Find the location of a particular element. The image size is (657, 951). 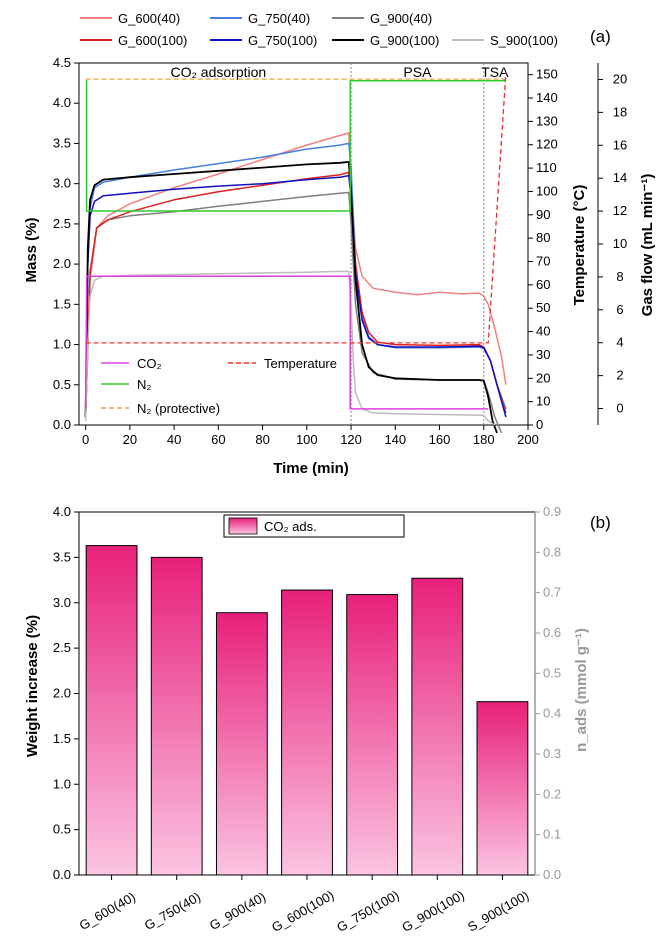

gasflow-tick-label: 2 is located at coordinates (619, 375).